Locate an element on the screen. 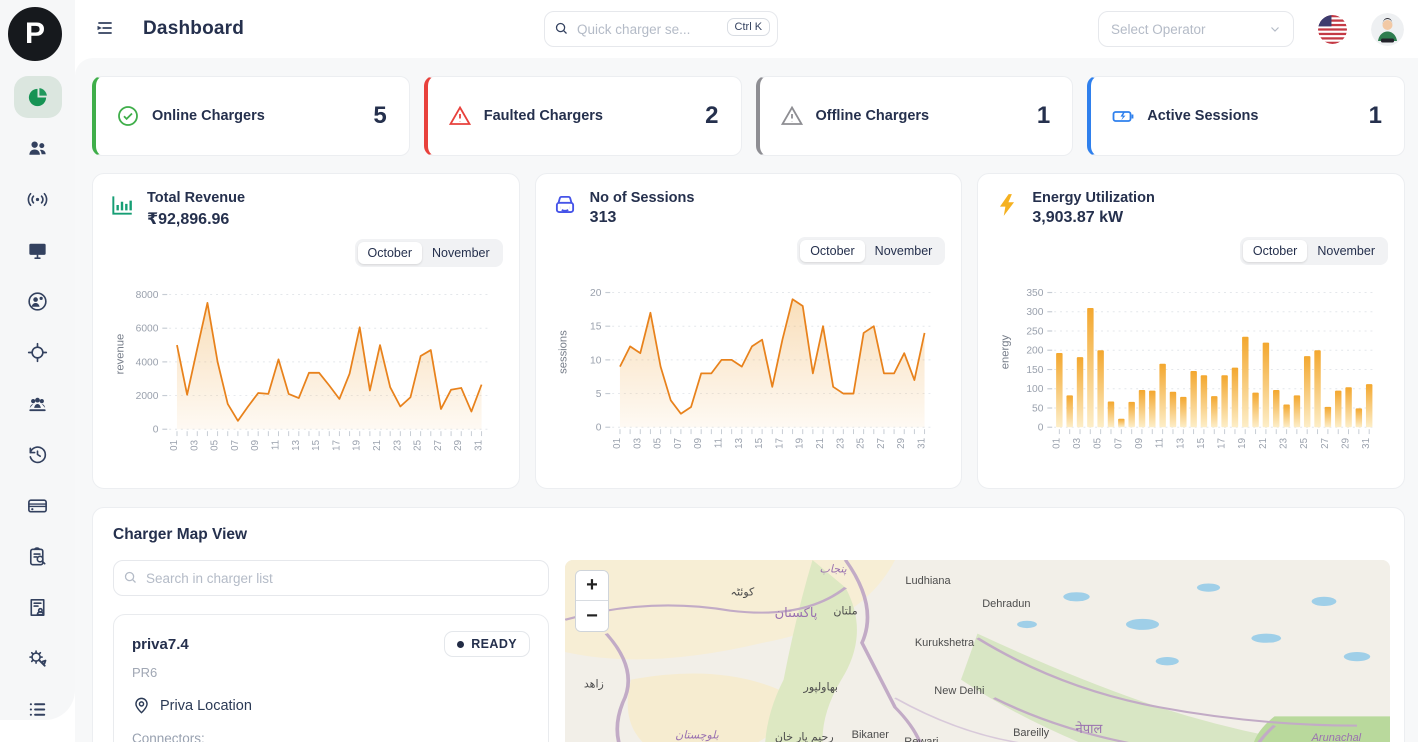  reports-icon is located at coordinates (37, 607).